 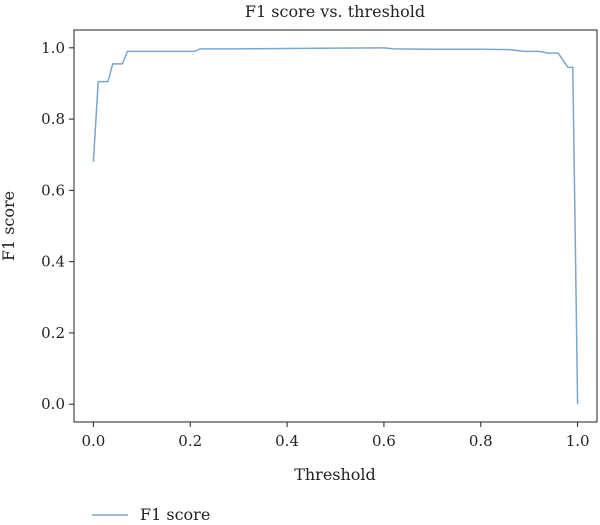 I want to click on y-tick-label: 0.4, so click(x=53, y=262).